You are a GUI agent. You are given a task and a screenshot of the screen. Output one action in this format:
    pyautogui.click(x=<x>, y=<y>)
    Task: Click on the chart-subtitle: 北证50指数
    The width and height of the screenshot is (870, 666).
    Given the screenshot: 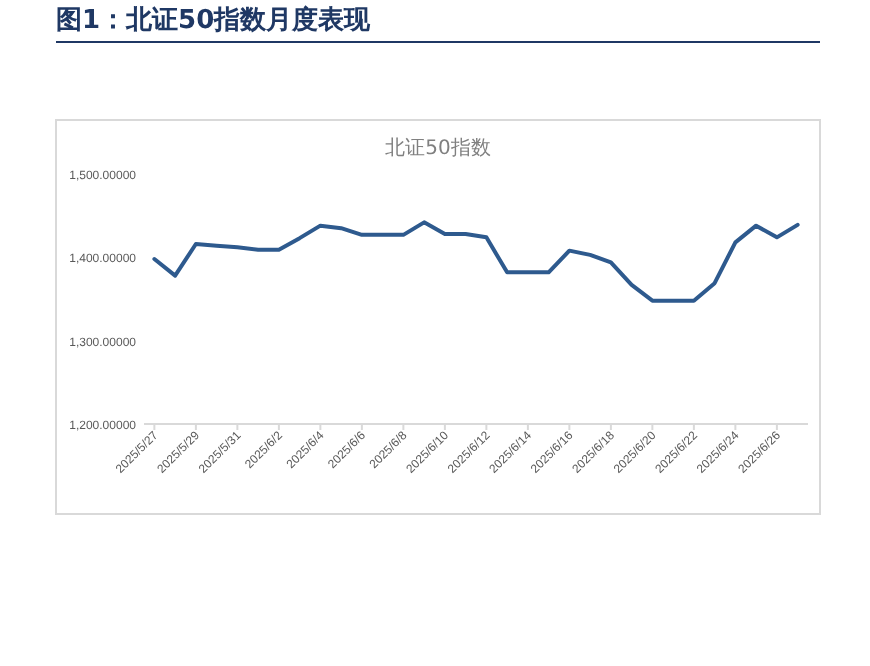 What is the action you would take?
    pyautogui.click(x=438, y=148)
    